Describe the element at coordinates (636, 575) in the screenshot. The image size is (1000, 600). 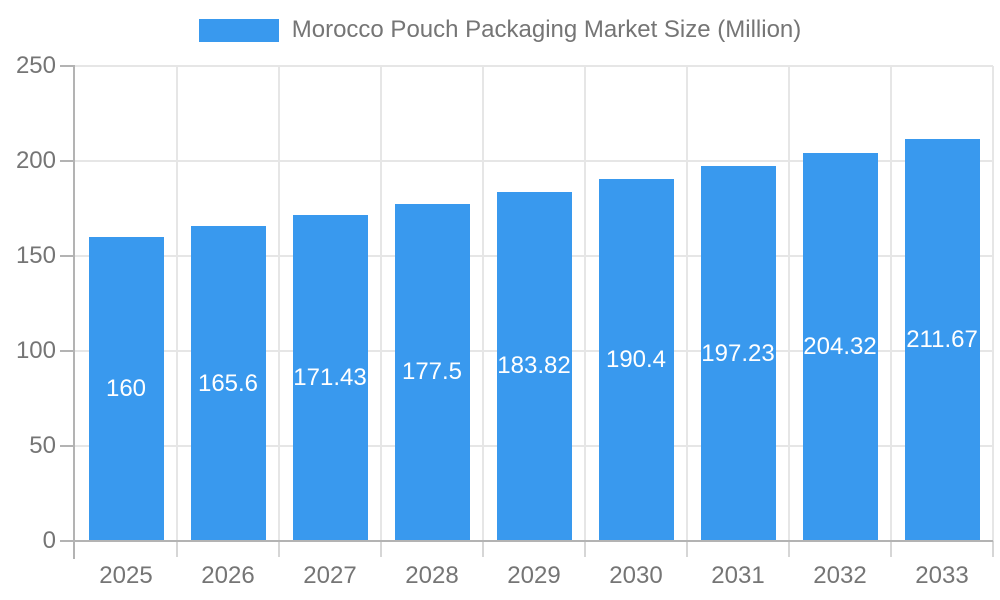
I see `x-axis-label: 2030` at that location.